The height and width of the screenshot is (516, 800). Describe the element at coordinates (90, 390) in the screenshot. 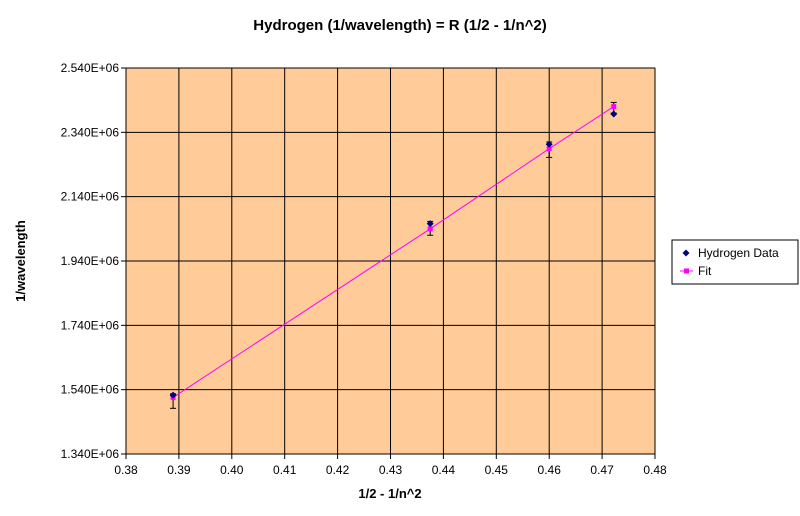

I see `y-tick-label: 1.540E+06` at that location.